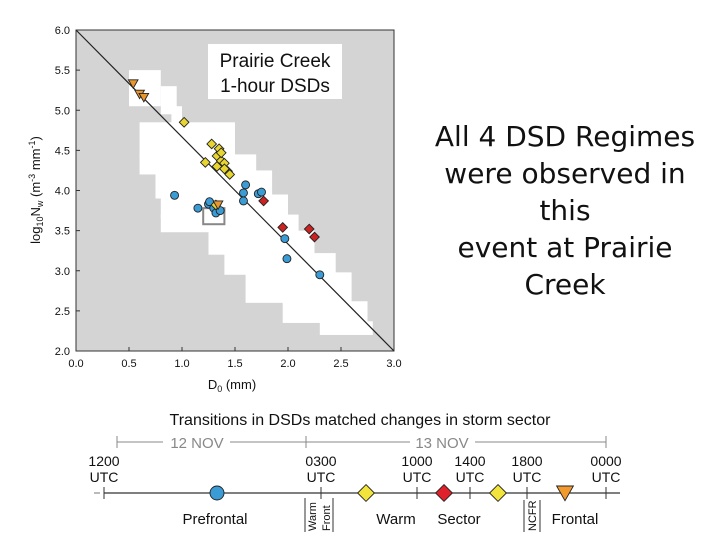  What do you see at coordinates (441, 443) in the screenshot?
I see `date-label-13-nov: 13 NOV` at bounding box center [441, 443].